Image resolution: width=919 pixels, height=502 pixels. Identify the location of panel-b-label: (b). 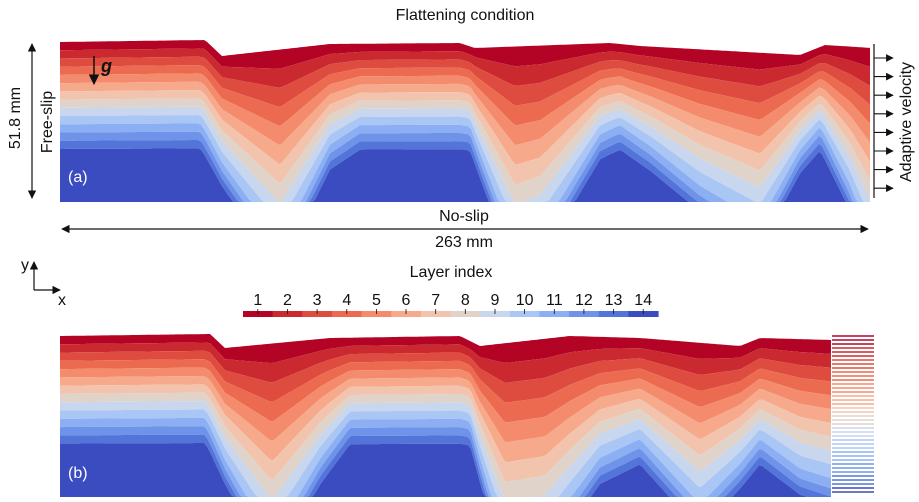
(78, 473).